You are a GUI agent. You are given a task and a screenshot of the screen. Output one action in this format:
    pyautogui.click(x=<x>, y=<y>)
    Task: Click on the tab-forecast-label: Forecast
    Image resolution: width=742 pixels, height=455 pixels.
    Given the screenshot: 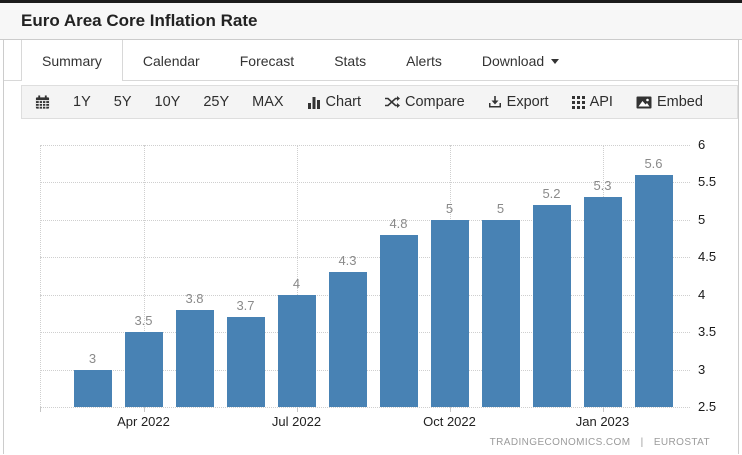 What is the action you would take?
    pyautogui.click(x=267, y=60)
    